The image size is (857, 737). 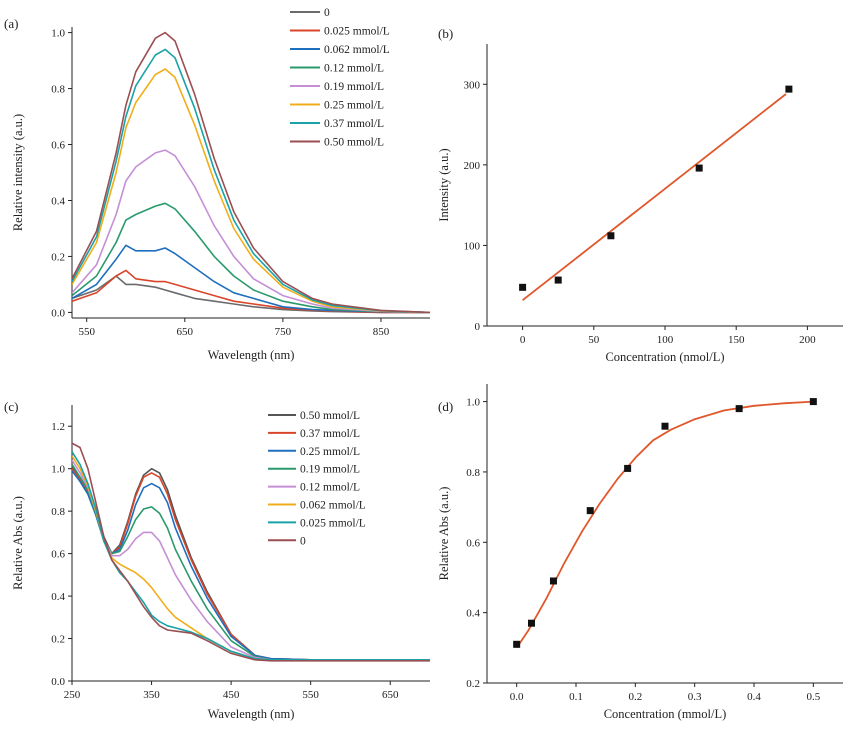 What do you see at coordinates (478, 327) in the screenshot?
I see `y-tick-label: 0` at bounding box center [478, 327].